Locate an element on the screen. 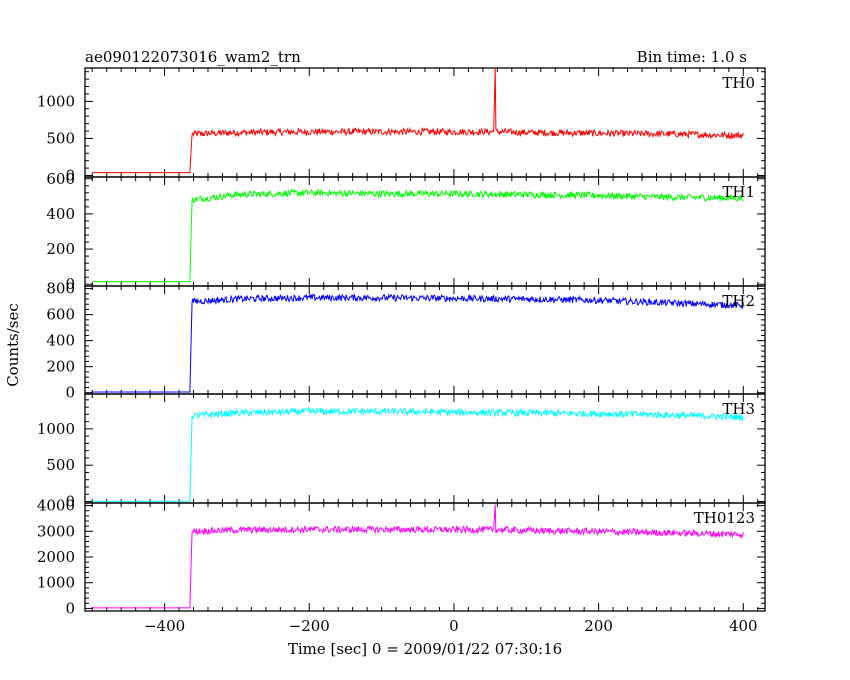  series-line-th2 is located at coordinates (418, 342).